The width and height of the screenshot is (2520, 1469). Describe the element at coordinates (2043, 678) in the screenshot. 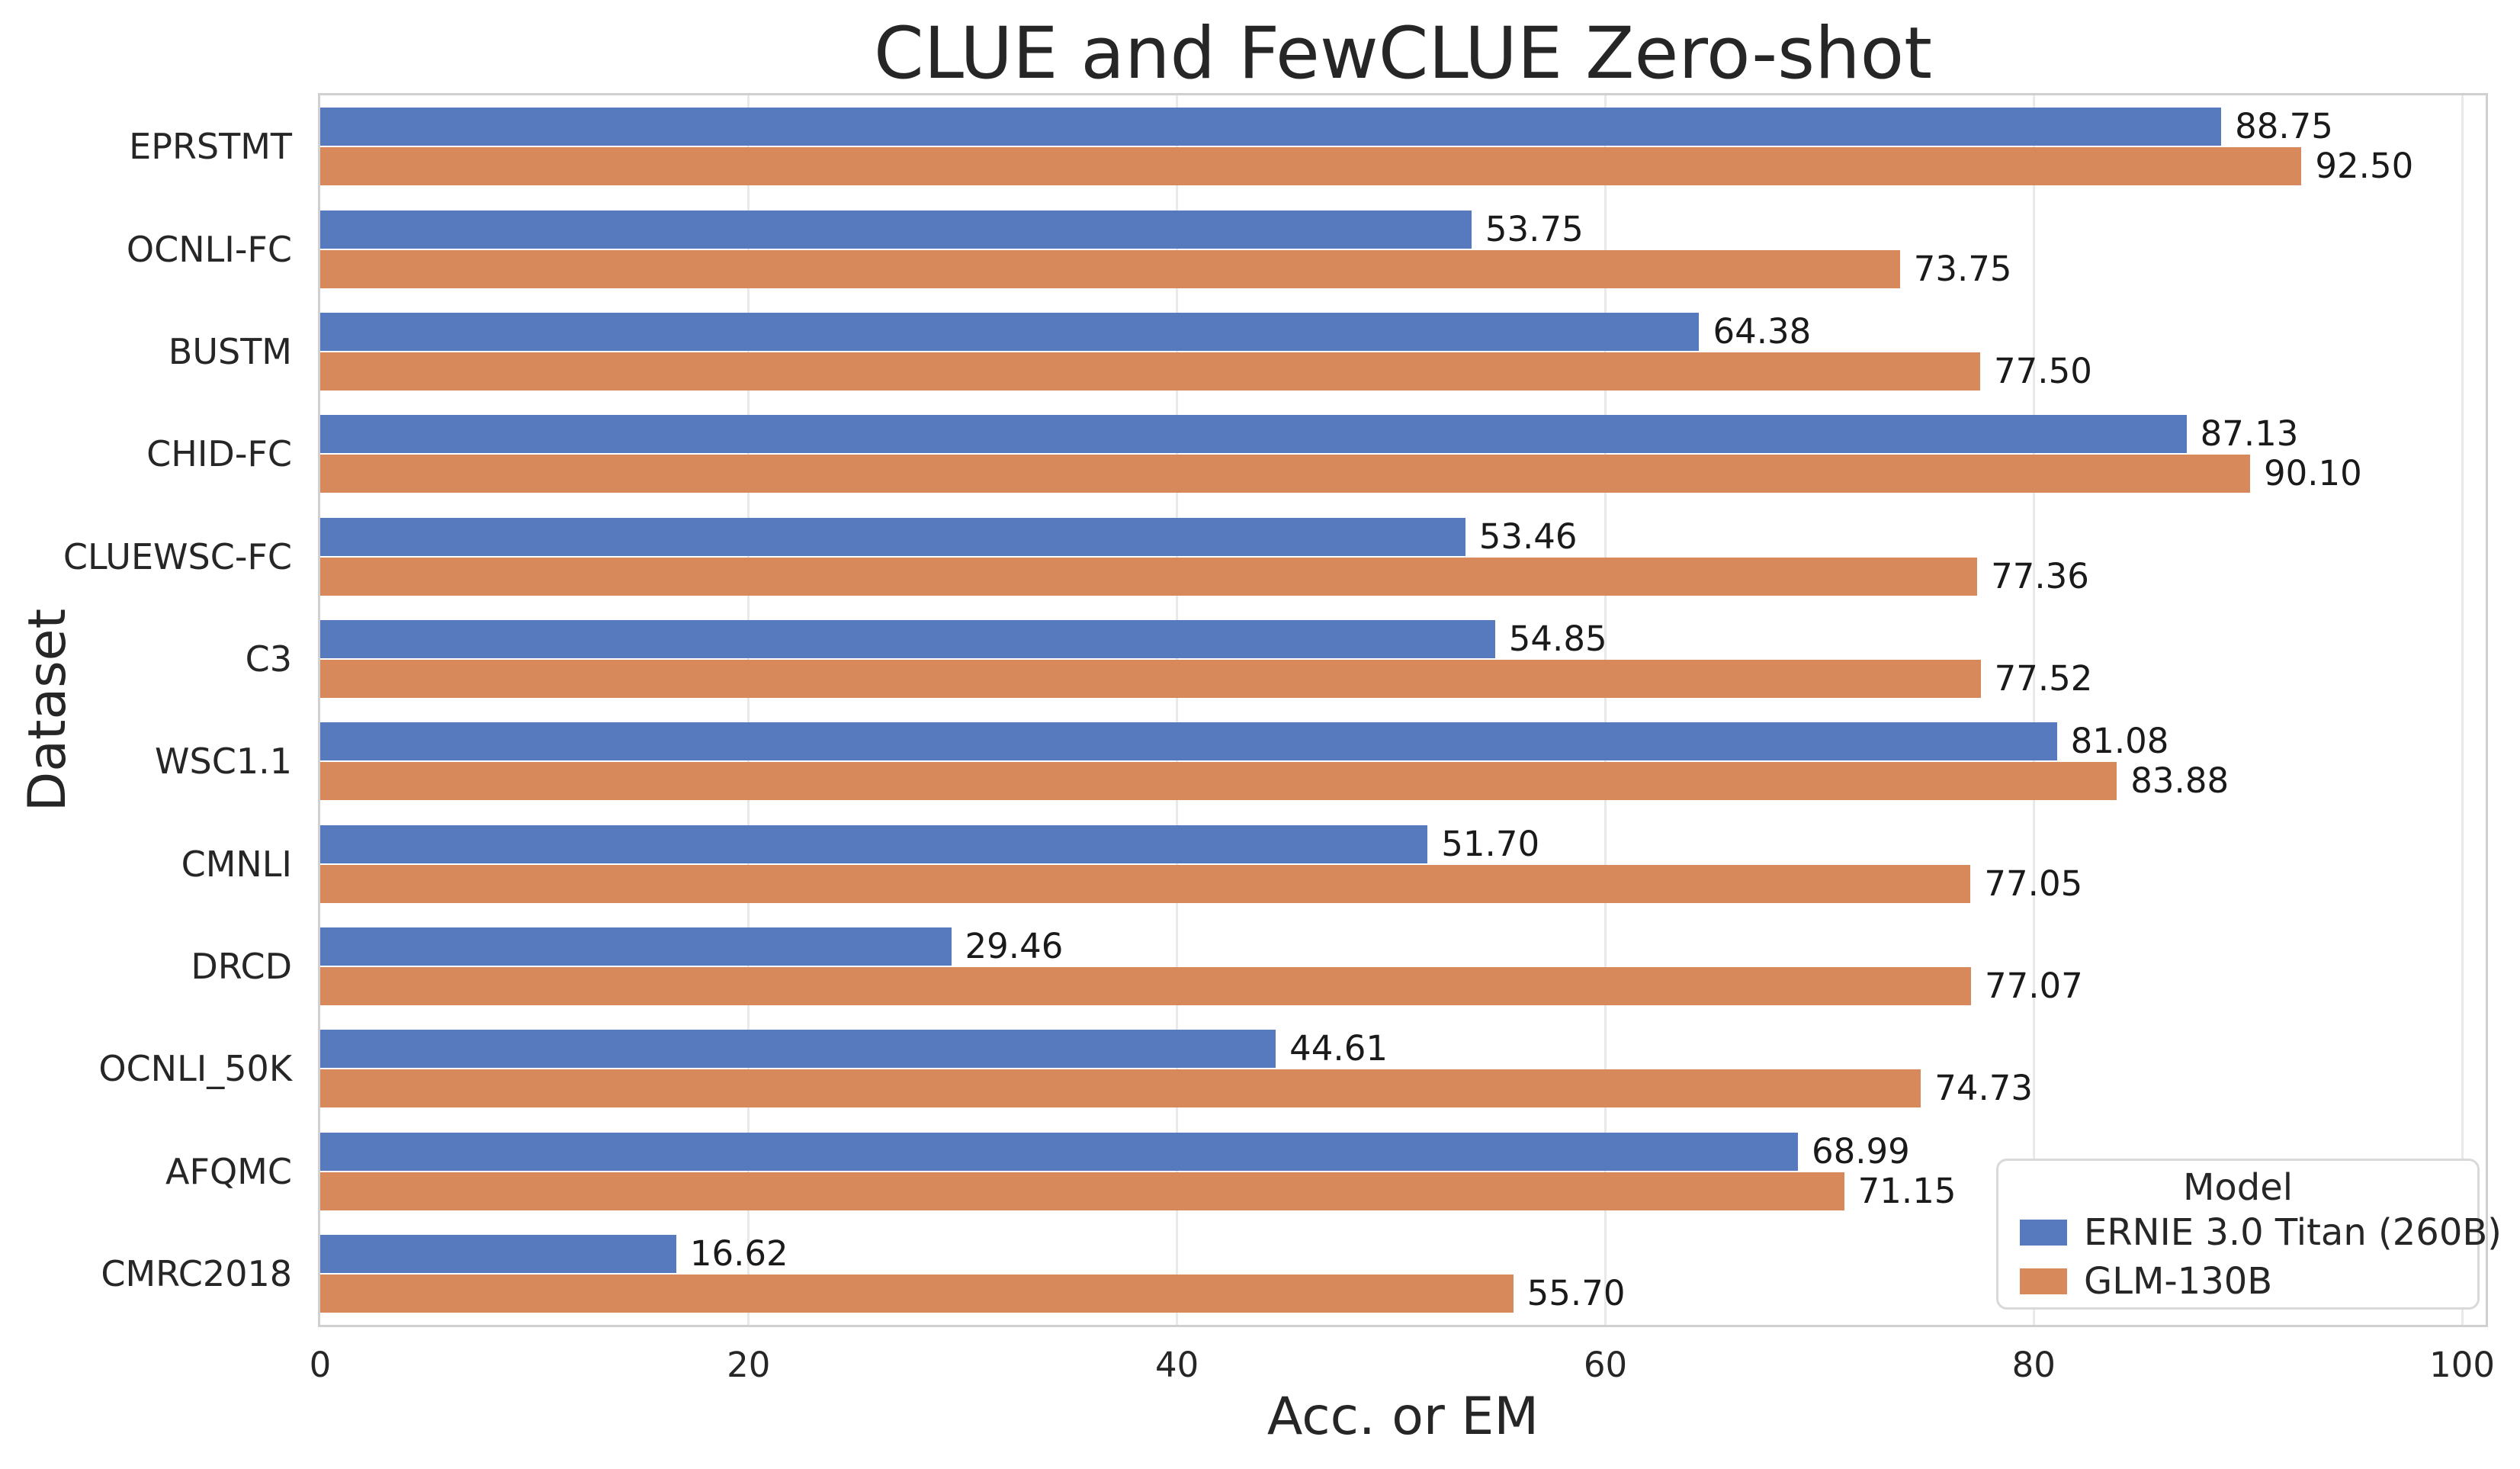

I see `value-label: 77.52` at that location.